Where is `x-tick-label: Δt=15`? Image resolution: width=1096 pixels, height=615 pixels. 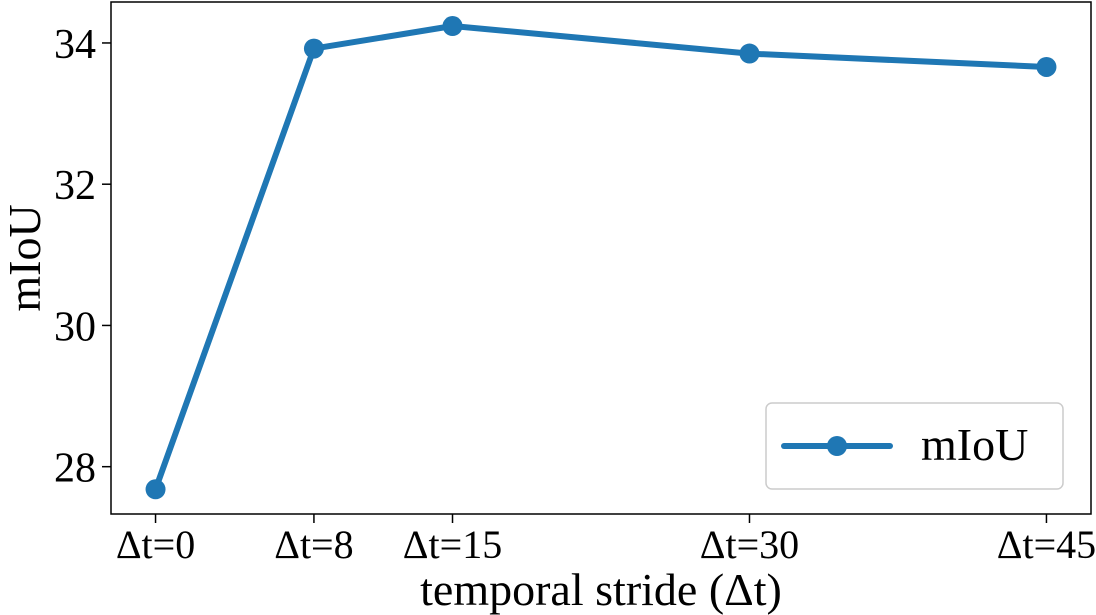 x-tick-label: Δt=15 is located at coordinates (452, 544).